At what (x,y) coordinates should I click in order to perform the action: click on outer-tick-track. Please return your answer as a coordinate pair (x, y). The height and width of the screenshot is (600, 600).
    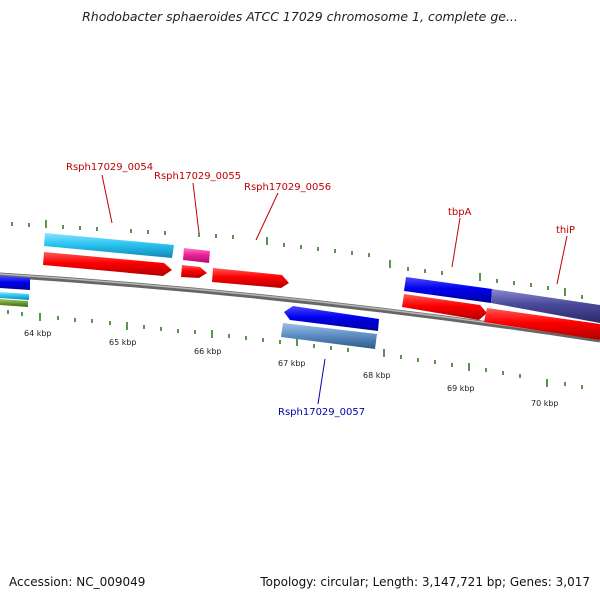
    Looking at the image, I should click on (297, 259).